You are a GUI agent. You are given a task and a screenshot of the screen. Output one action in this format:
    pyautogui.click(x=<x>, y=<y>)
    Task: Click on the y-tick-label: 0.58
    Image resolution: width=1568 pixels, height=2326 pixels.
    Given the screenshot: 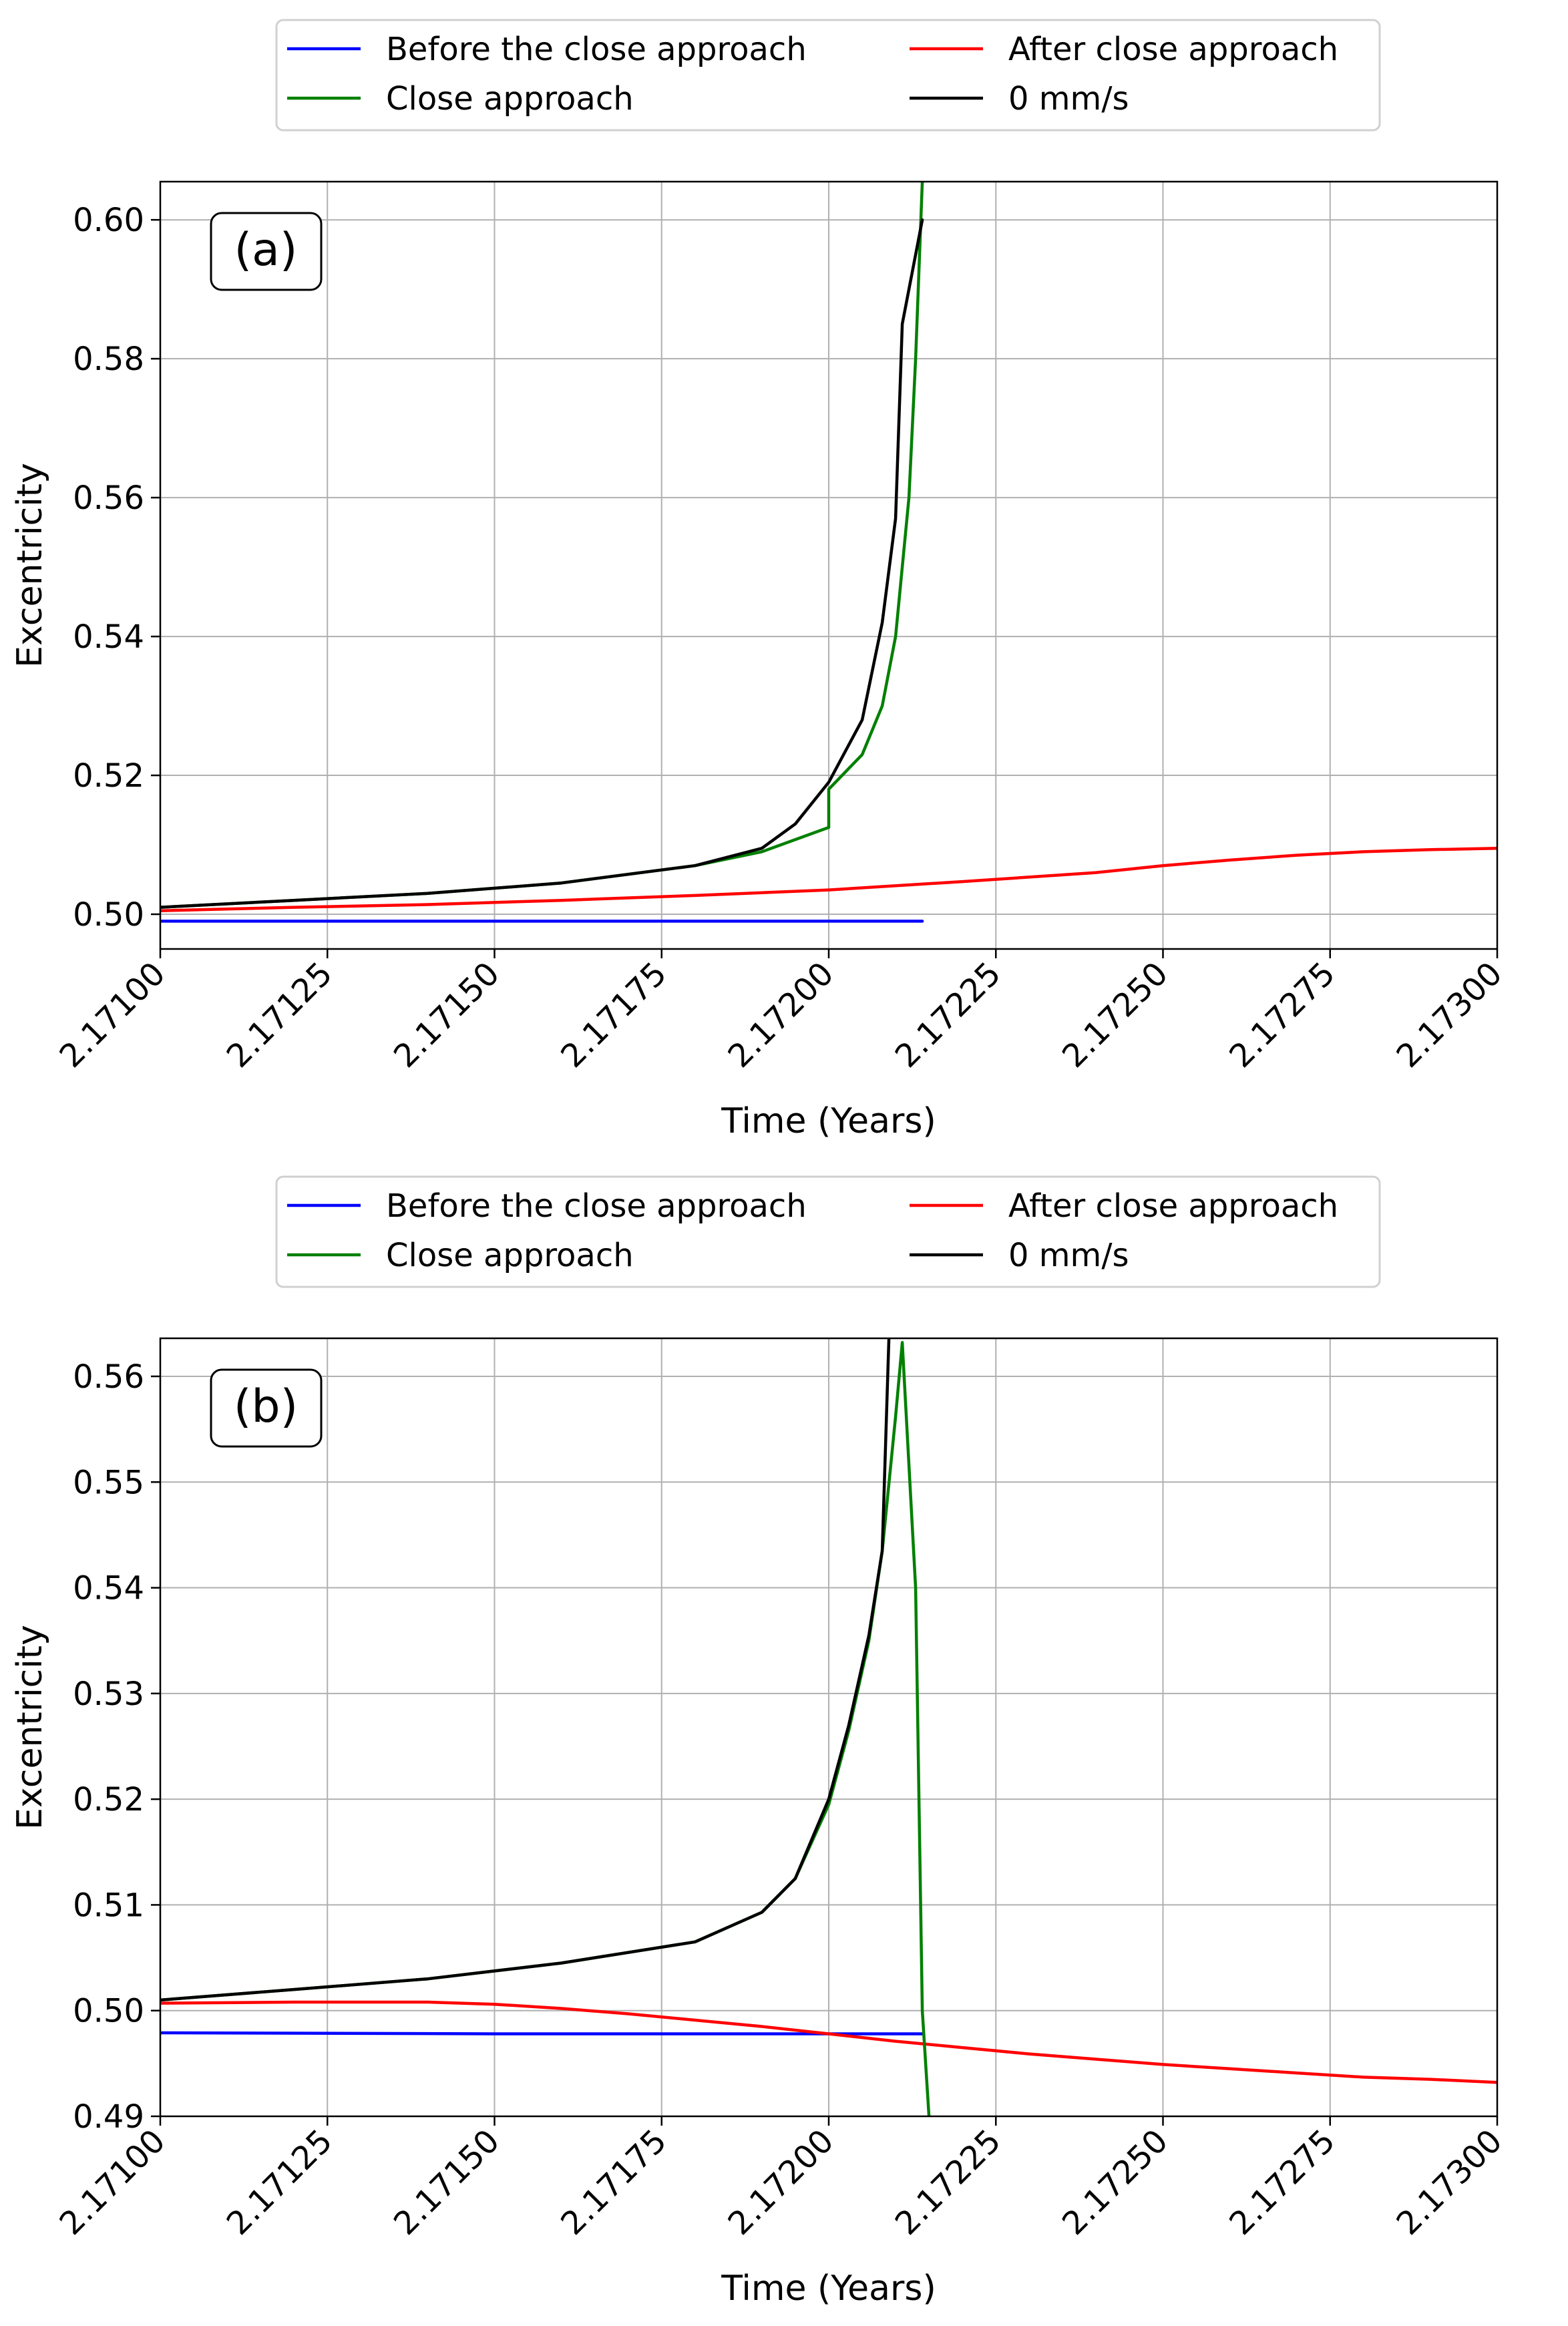 What is the action you would take?
    pyautogui.click(x=108, y=359)
    